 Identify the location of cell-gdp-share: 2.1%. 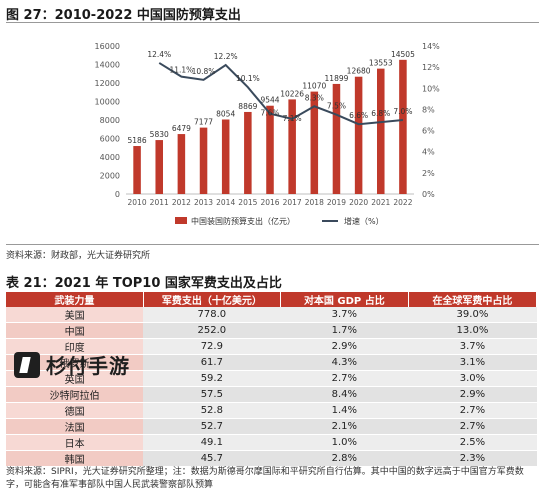
(344, 426).